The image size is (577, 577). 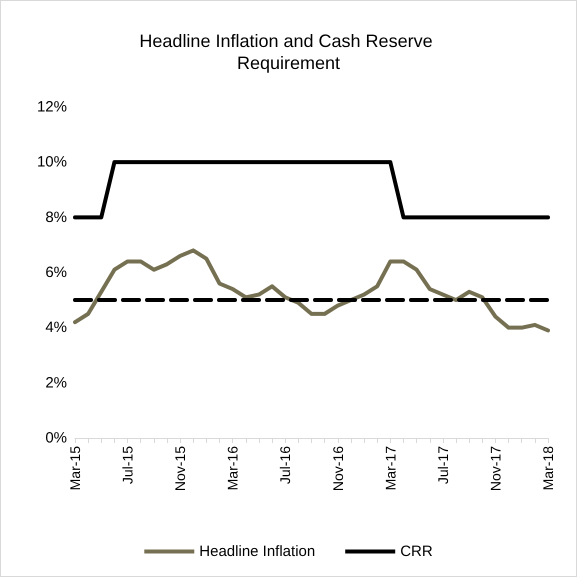 What do you see at coordinates (442, 465) in the screenshot?
I see `x-tick-label: Jul-17` at bounding box center [442, 465].